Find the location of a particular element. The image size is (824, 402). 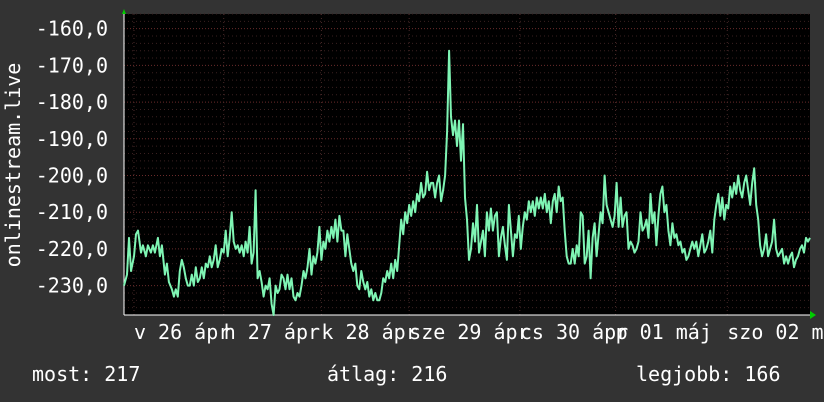

x-axis-arrow-icon is located at coordinates (813, 315).